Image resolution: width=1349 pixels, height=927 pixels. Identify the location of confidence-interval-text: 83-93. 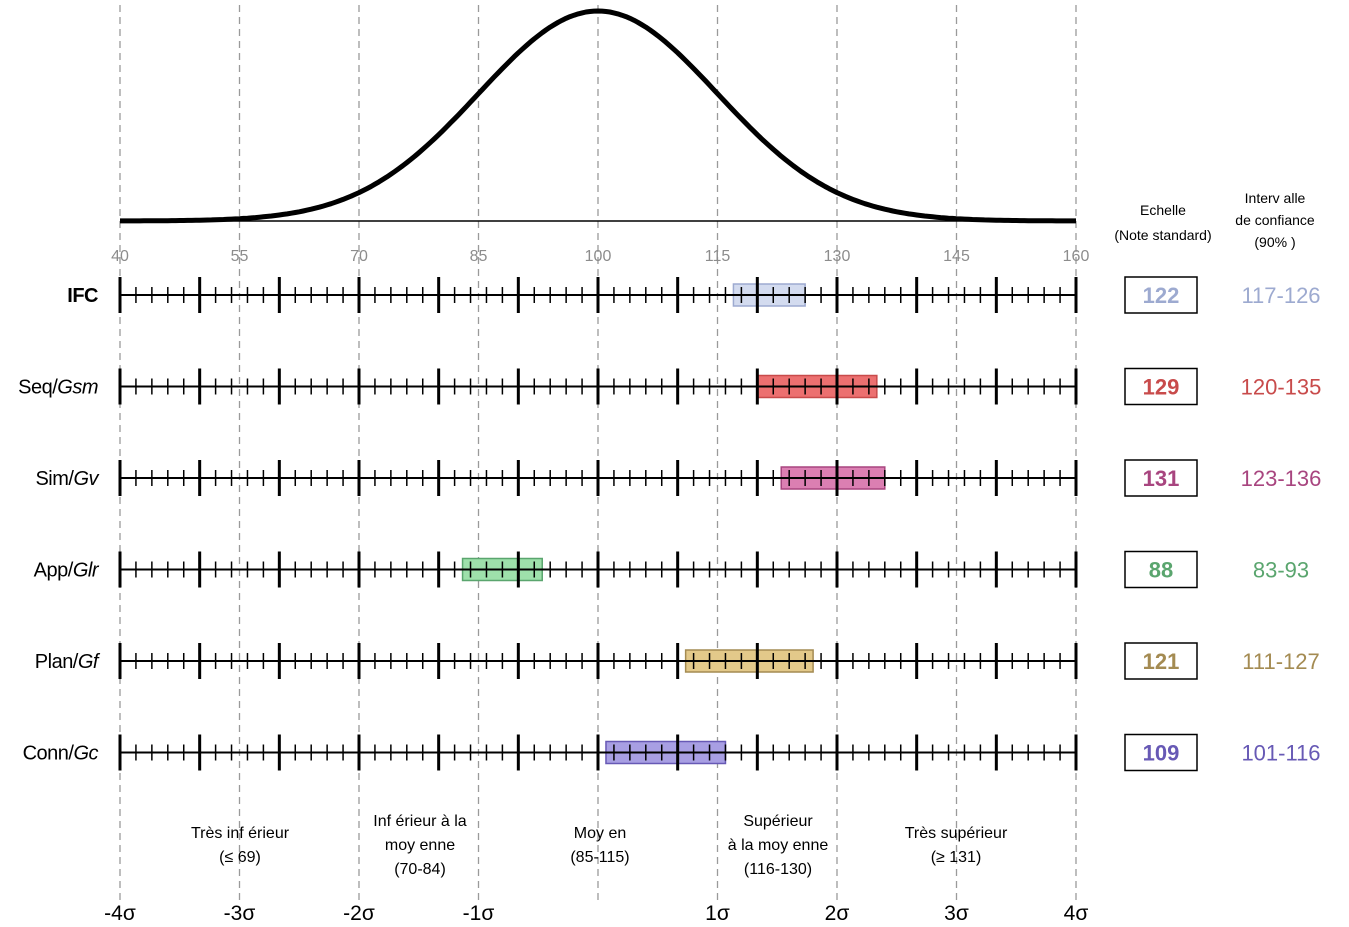
(1281, 570).